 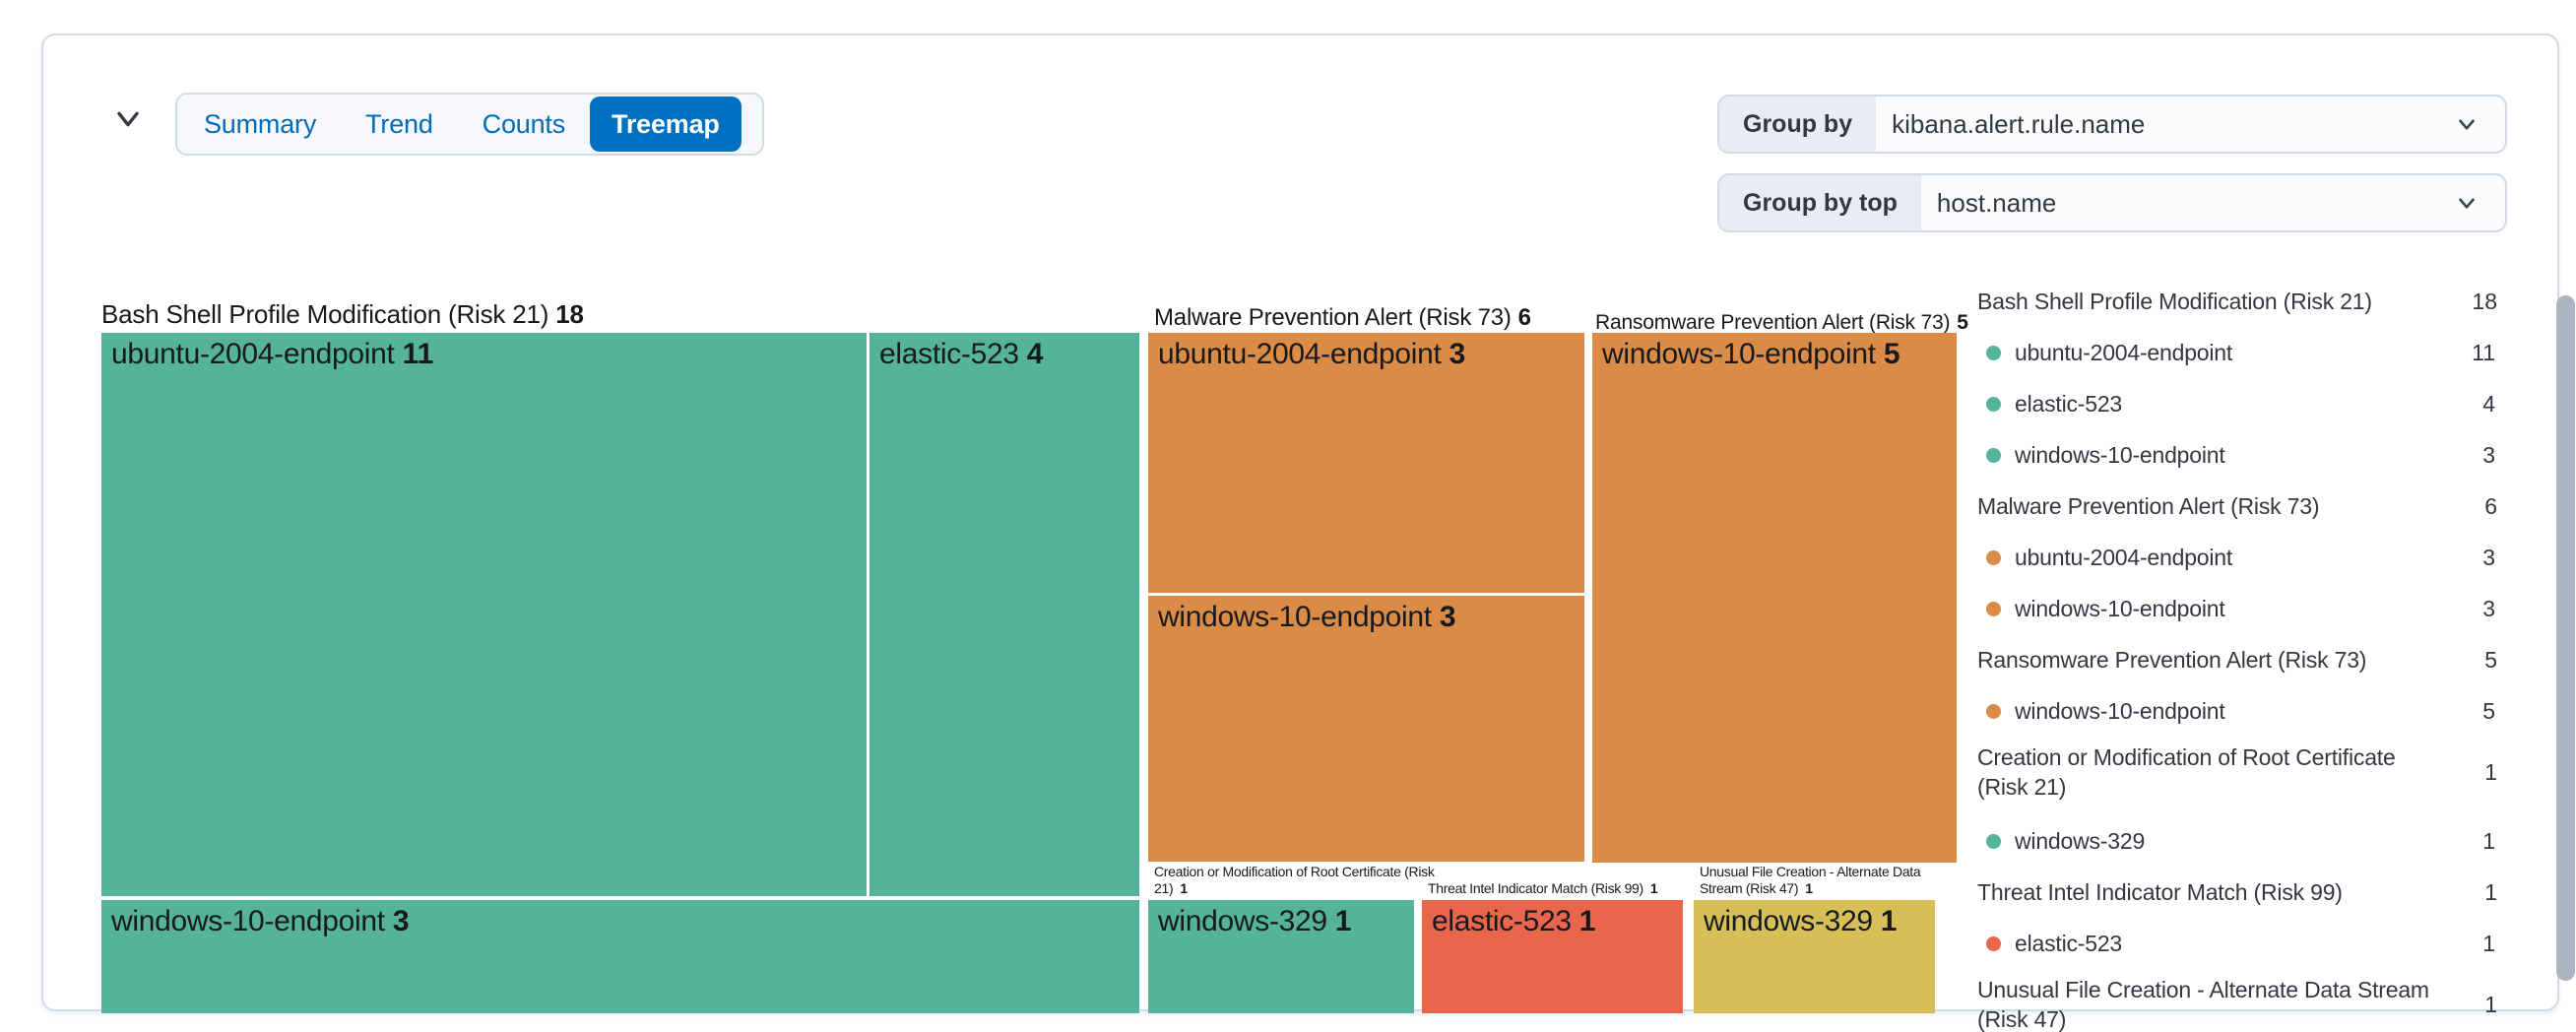 What do you see at coordinates (1820, 202) in the screenshot?
I see `group-by-top-prepend-label: Group by top` at bounding box center [1820, 202].